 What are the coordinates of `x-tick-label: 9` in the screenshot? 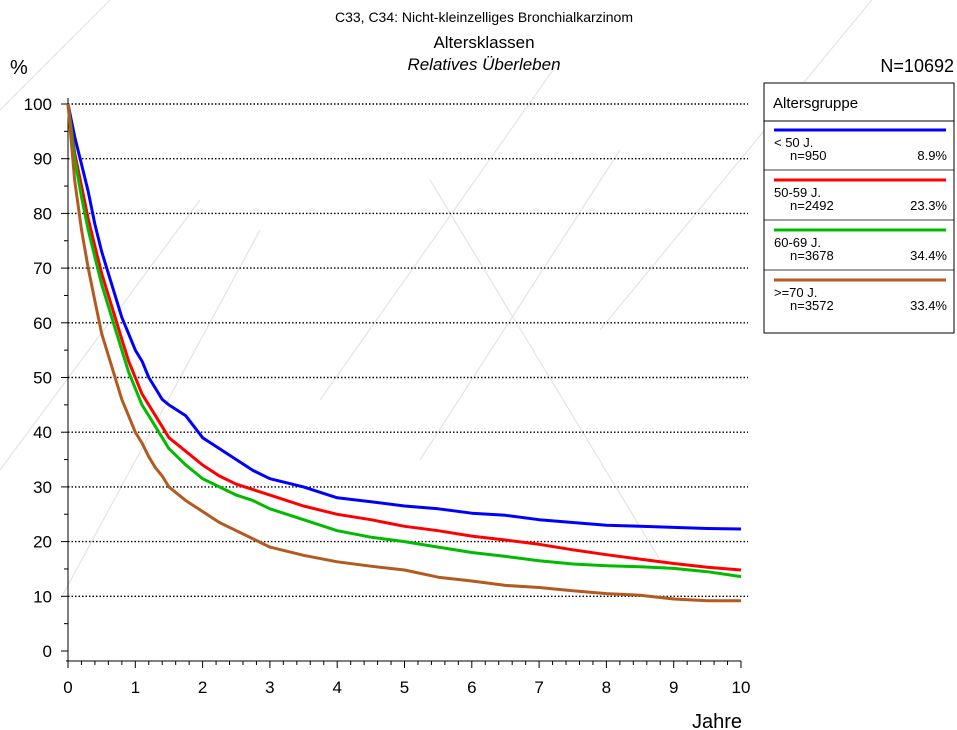 It's located at (673, 687).